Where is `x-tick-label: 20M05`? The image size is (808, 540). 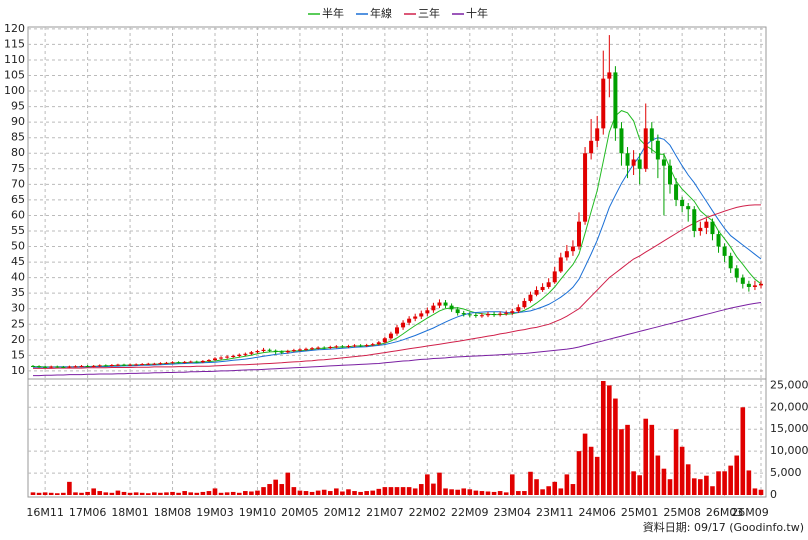
x-tick-label: 20M05 is located at coordinates (300, 512).